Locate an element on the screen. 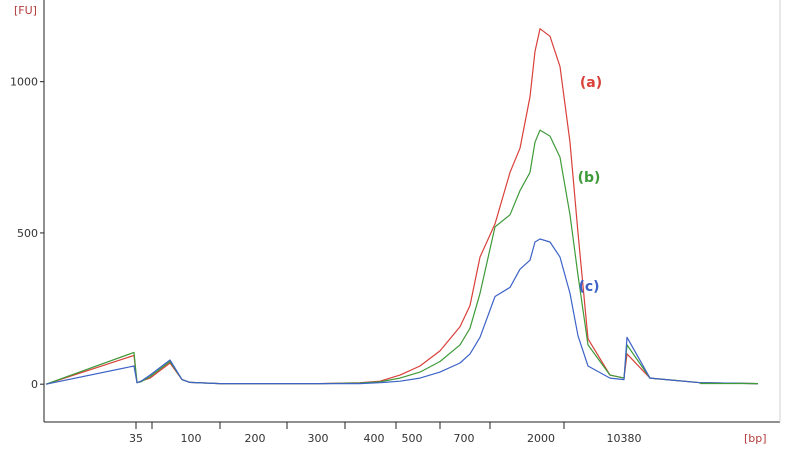 This screenshot has width=790, height=470. x-tick-label: 10380 is located at coordinates (624, 438).